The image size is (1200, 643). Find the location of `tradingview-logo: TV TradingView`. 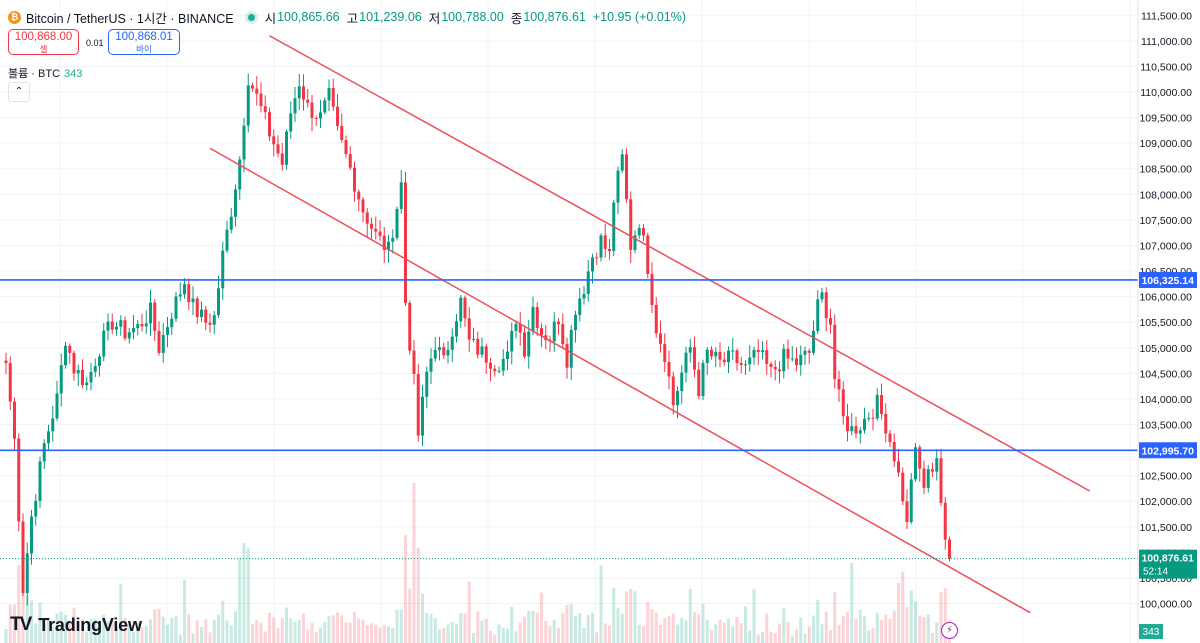

tradingview-logo: TV TradingView is located at coordinates (76, 625).